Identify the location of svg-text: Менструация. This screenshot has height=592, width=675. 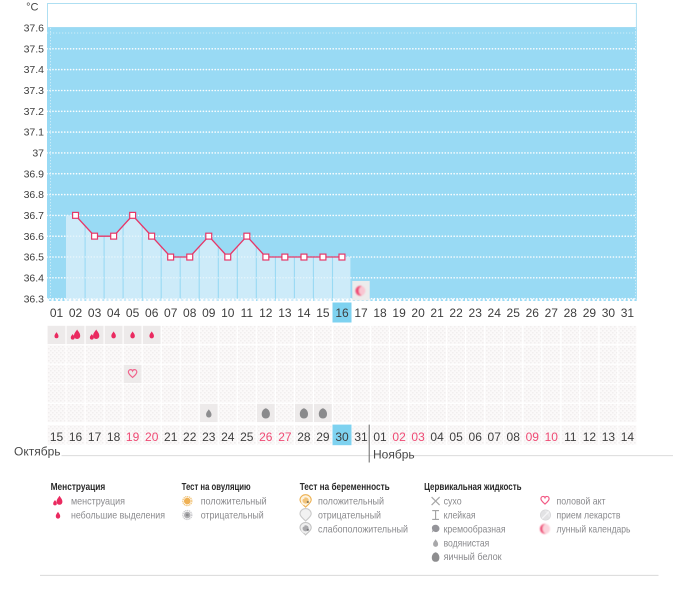
(78, 487).